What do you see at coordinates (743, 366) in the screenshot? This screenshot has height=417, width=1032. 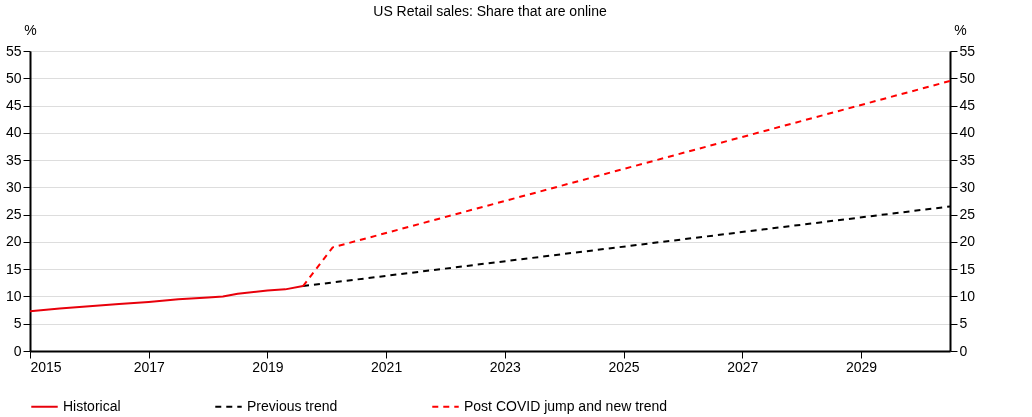 I see `x-tick-label: 2027` at bounding box center [743, 366].